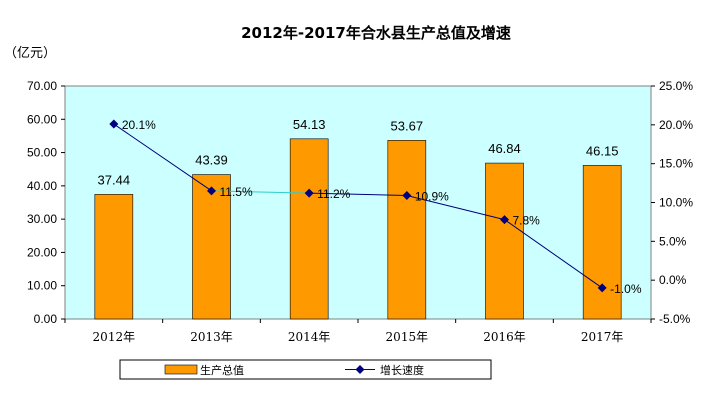 The image size is (718, 417). I want to click on right-tick-label: 5.0%, so click(673, 241).